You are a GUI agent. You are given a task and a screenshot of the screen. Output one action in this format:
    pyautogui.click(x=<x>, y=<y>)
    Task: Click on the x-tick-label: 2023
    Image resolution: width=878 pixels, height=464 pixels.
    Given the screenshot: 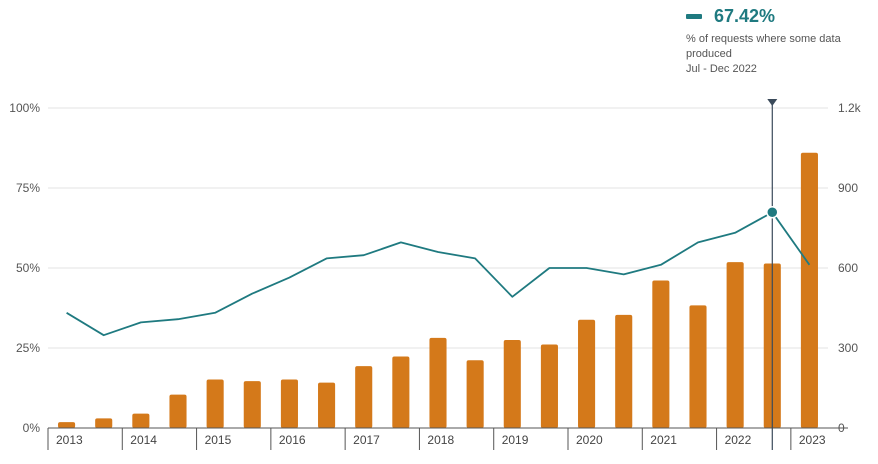 What is the action you would take?
    pyautogui.click(x=812, y=440)
    